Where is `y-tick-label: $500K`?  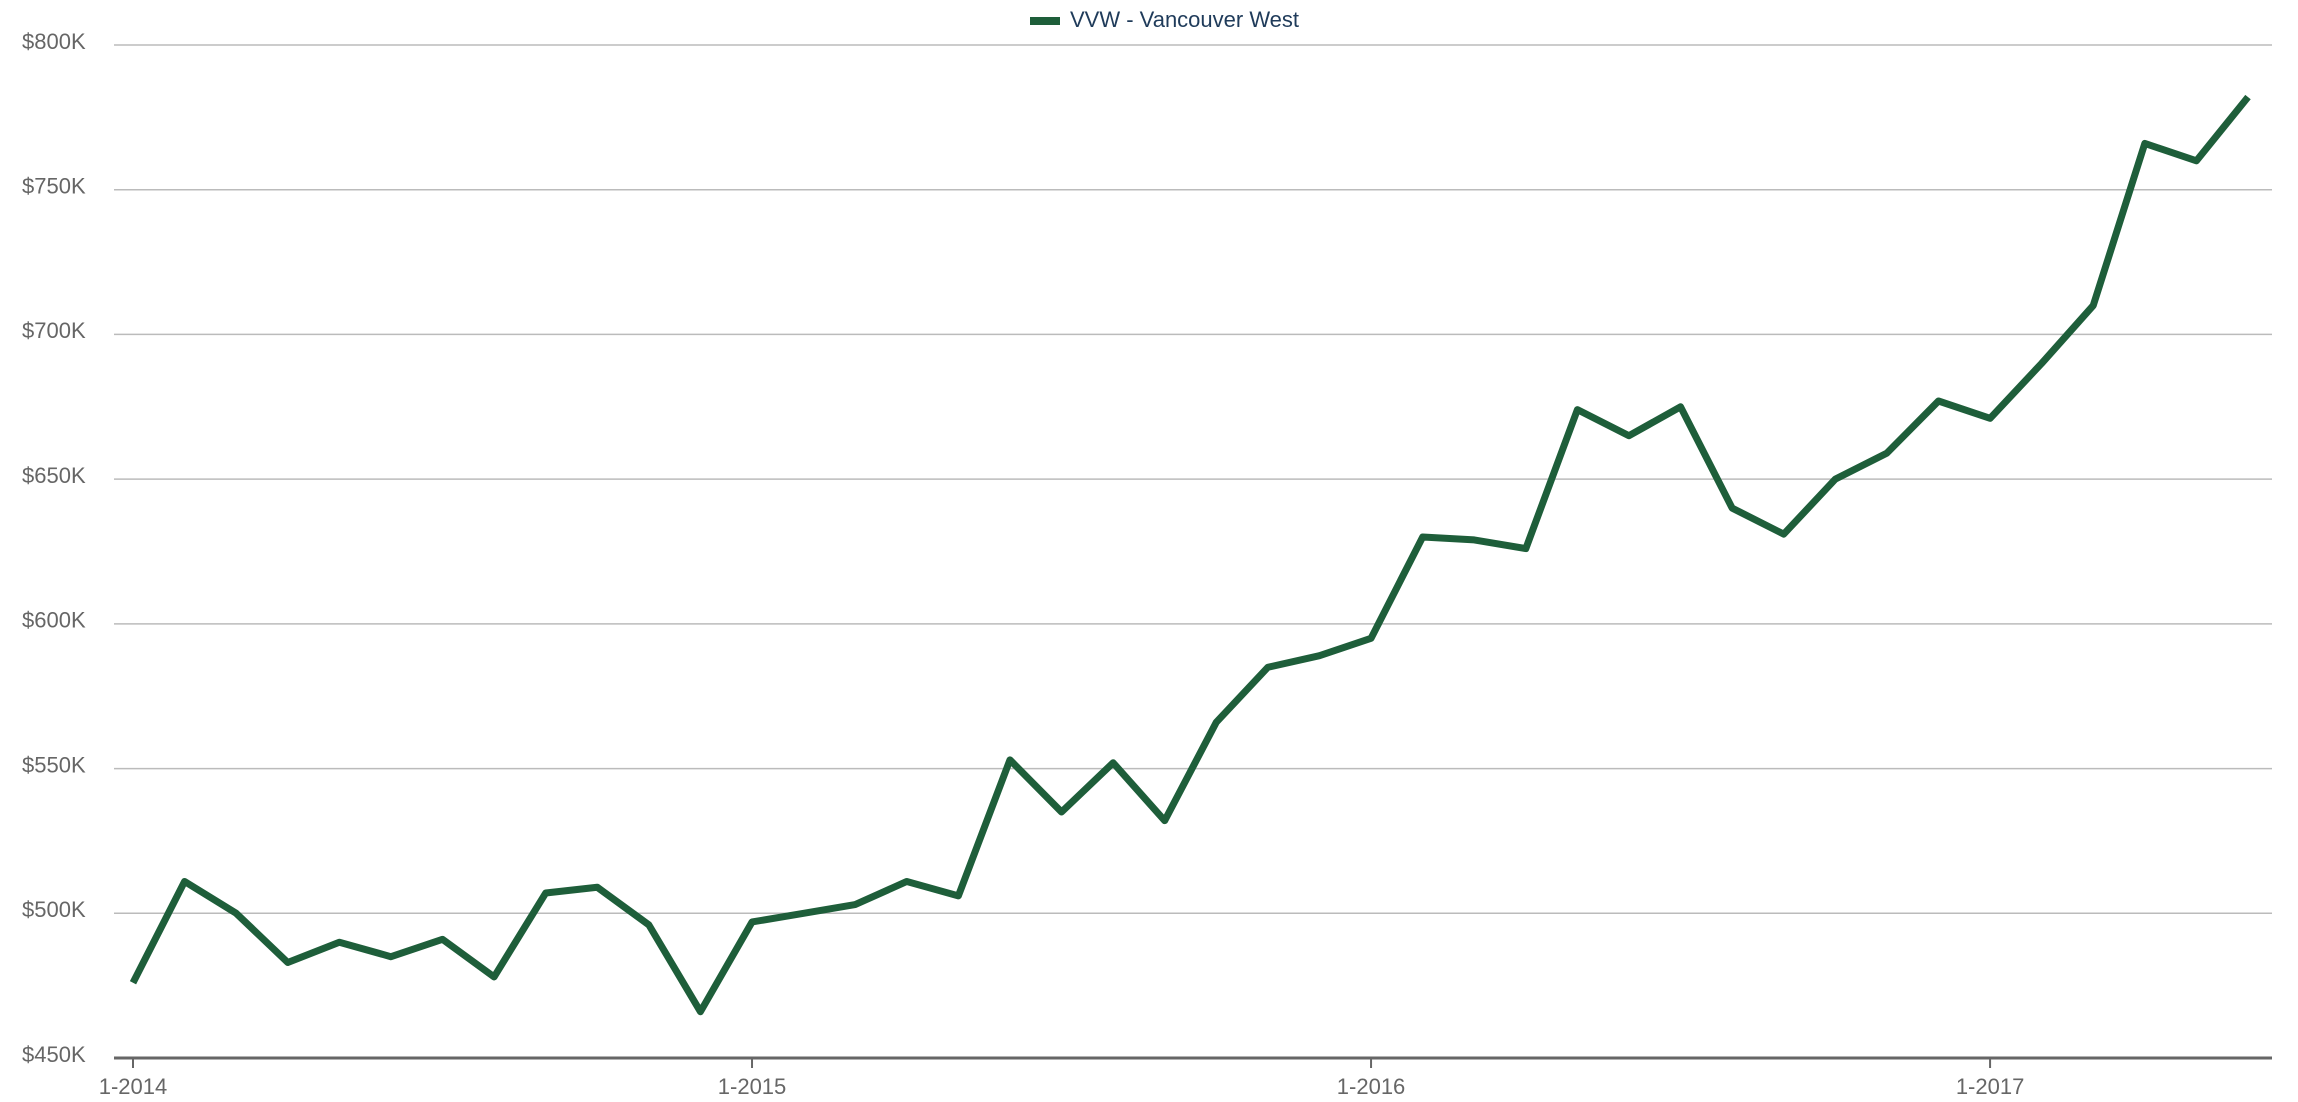 y-tick-label: $500K is located at coordinates (54, 909).